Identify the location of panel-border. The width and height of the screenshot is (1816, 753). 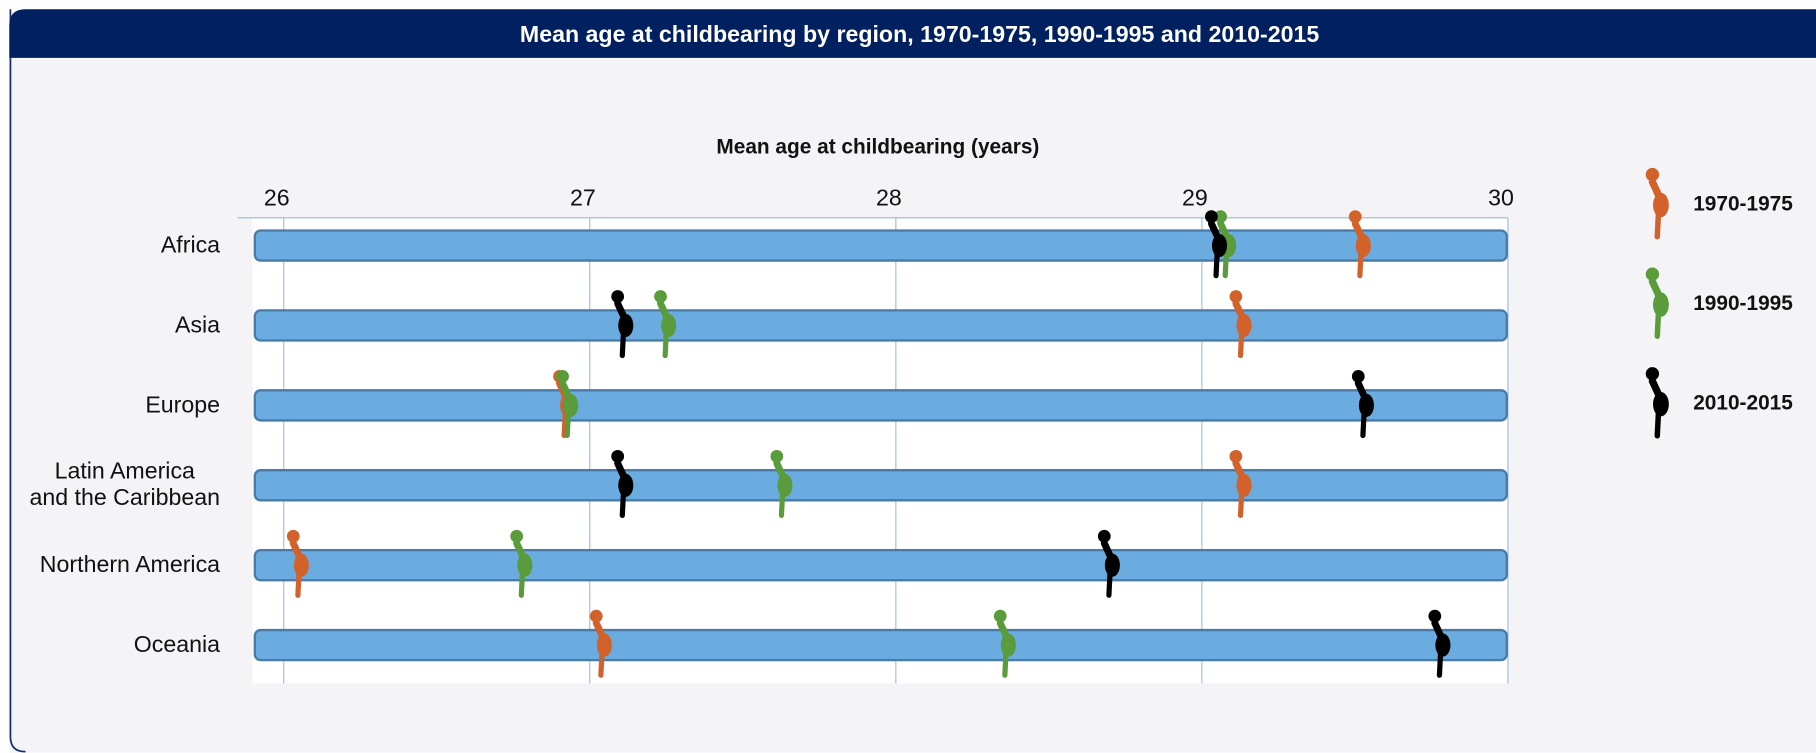
(17, 381).